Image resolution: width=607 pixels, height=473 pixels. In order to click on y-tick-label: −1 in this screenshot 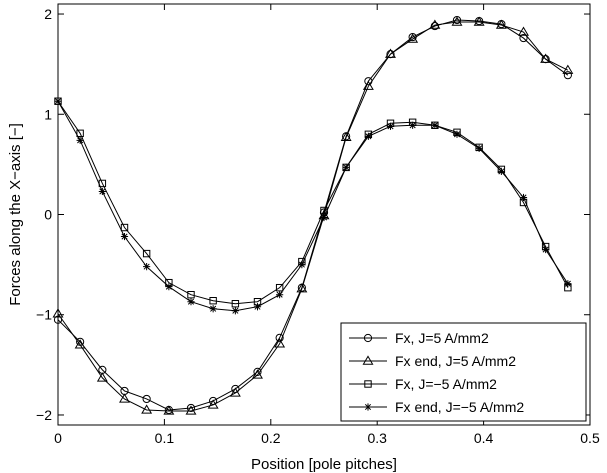, I will do `click(44, 315)`.